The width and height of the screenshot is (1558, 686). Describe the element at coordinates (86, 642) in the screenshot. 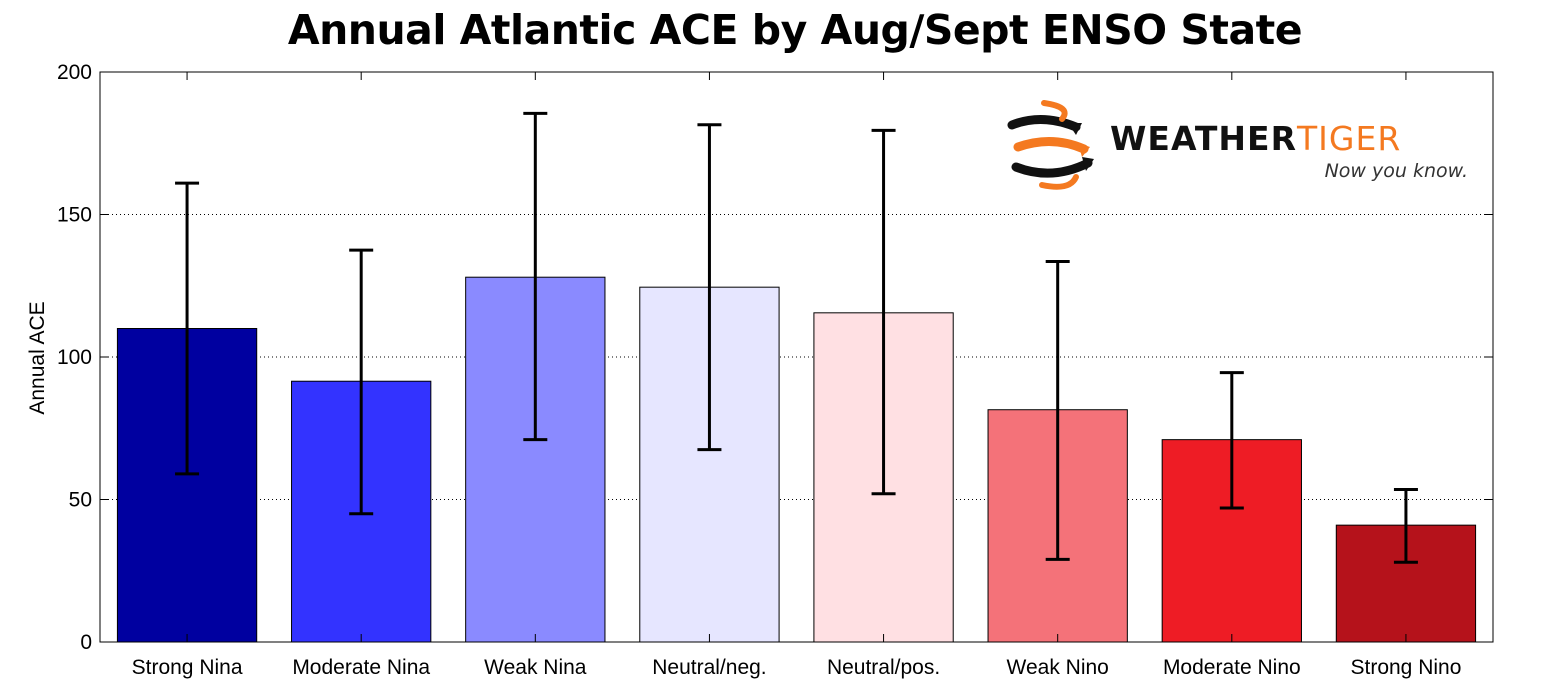

I see `y-tick-label: 0` at that location.